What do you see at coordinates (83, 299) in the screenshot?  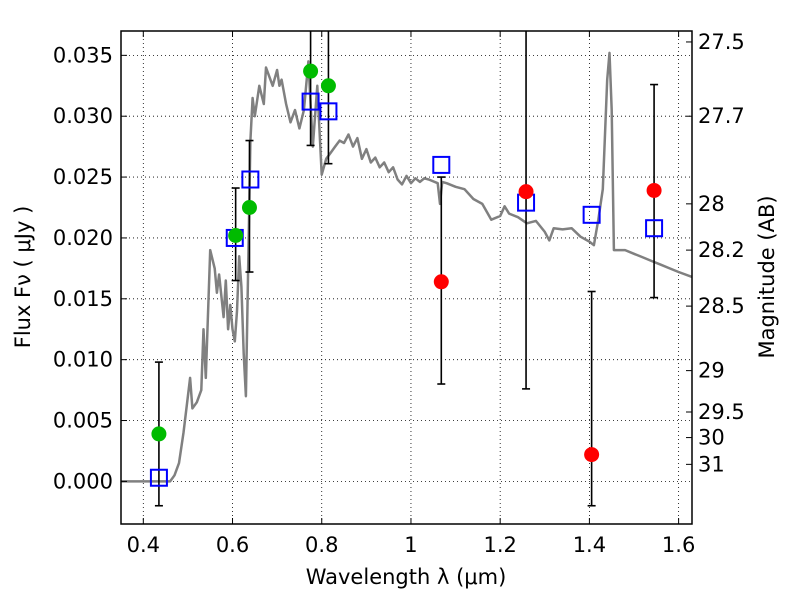 I see `y-tick-label: 0.015` at bounding box center [83, 299].